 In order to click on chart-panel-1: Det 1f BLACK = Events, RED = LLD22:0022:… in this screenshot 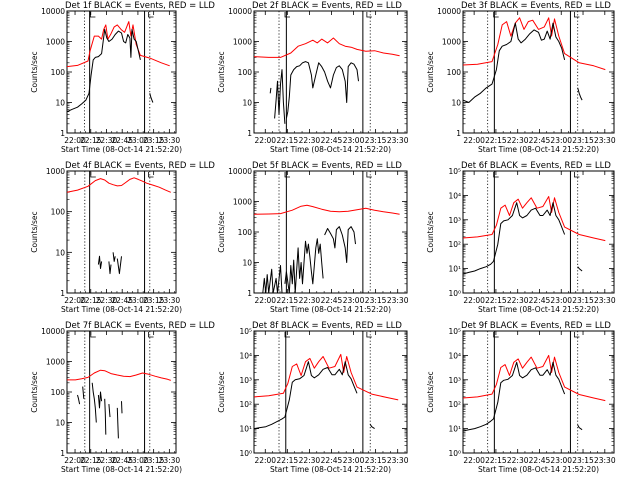, I will do `click(122, 77)`.